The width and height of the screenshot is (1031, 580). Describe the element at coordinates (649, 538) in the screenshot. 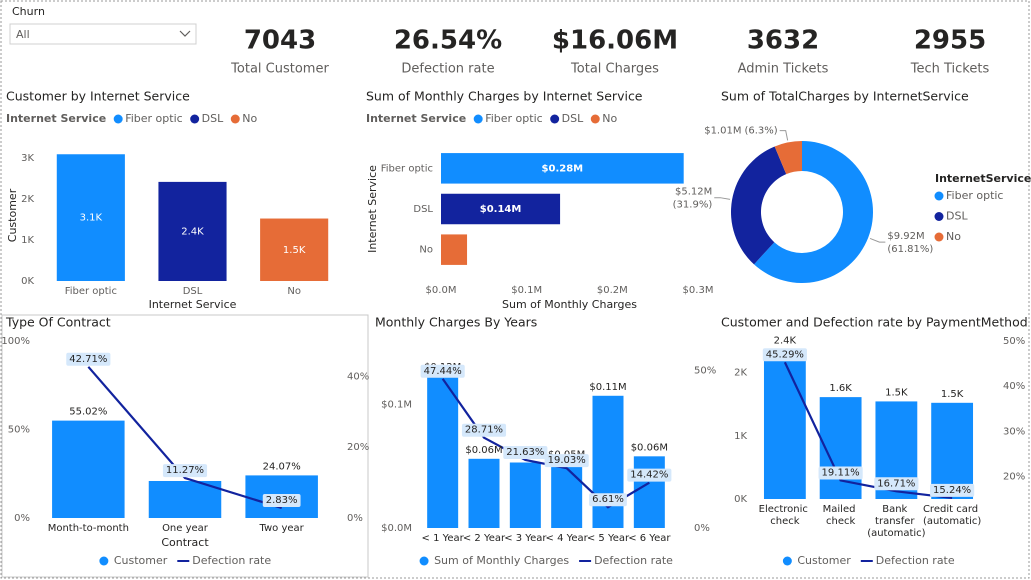

I see `x-tick-label: < 6 Year` at that location.